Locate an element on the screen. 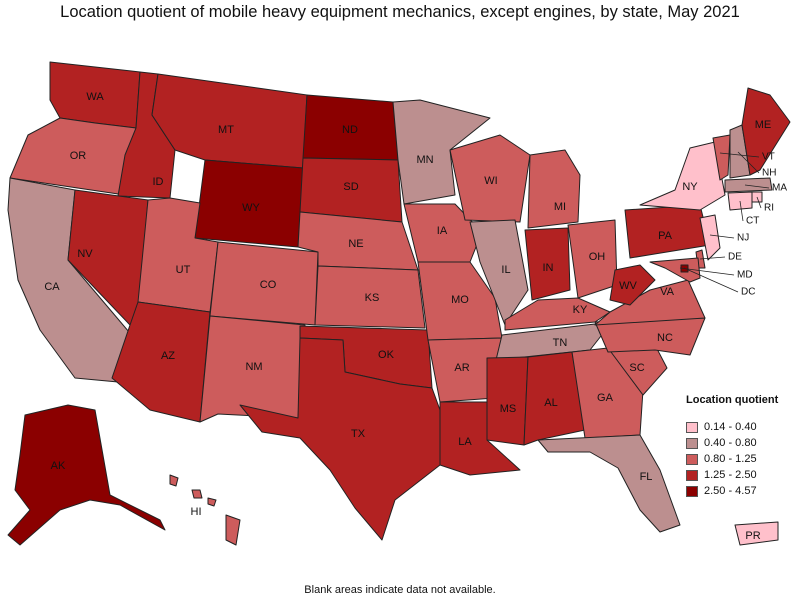 The height and width of the screenshot is (600, 800). state-label-de: DE is located at coordinates (735, 257).